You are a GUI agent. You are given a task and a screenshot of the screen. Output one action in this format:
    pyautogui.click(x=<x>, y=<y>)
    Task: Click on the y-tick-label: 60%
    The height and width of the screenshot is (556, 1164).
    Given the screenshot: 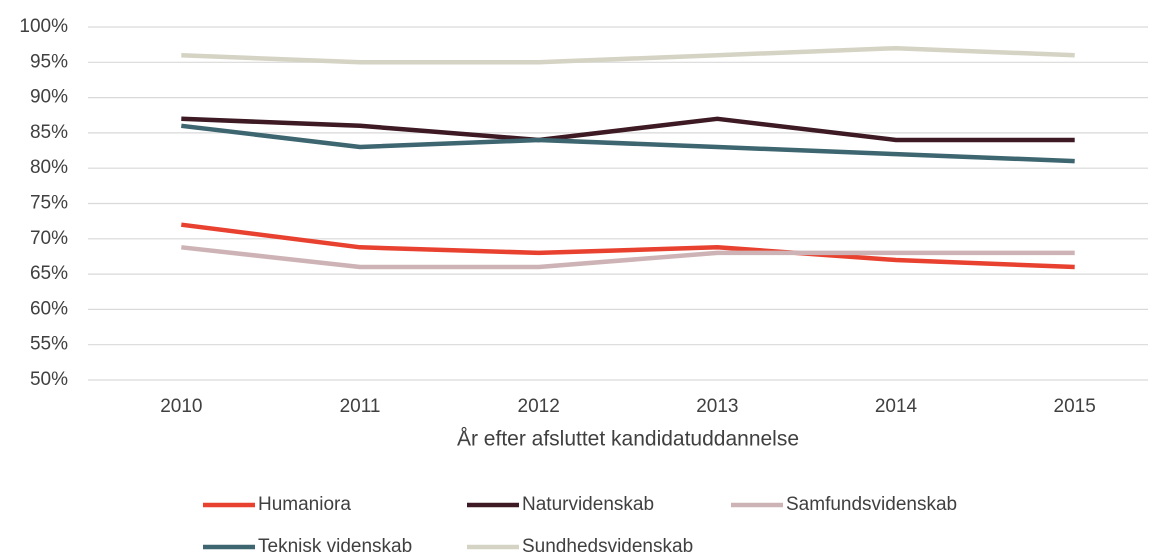 What is the action you would take?
    pyautogui.click(x=49, y=308)
    